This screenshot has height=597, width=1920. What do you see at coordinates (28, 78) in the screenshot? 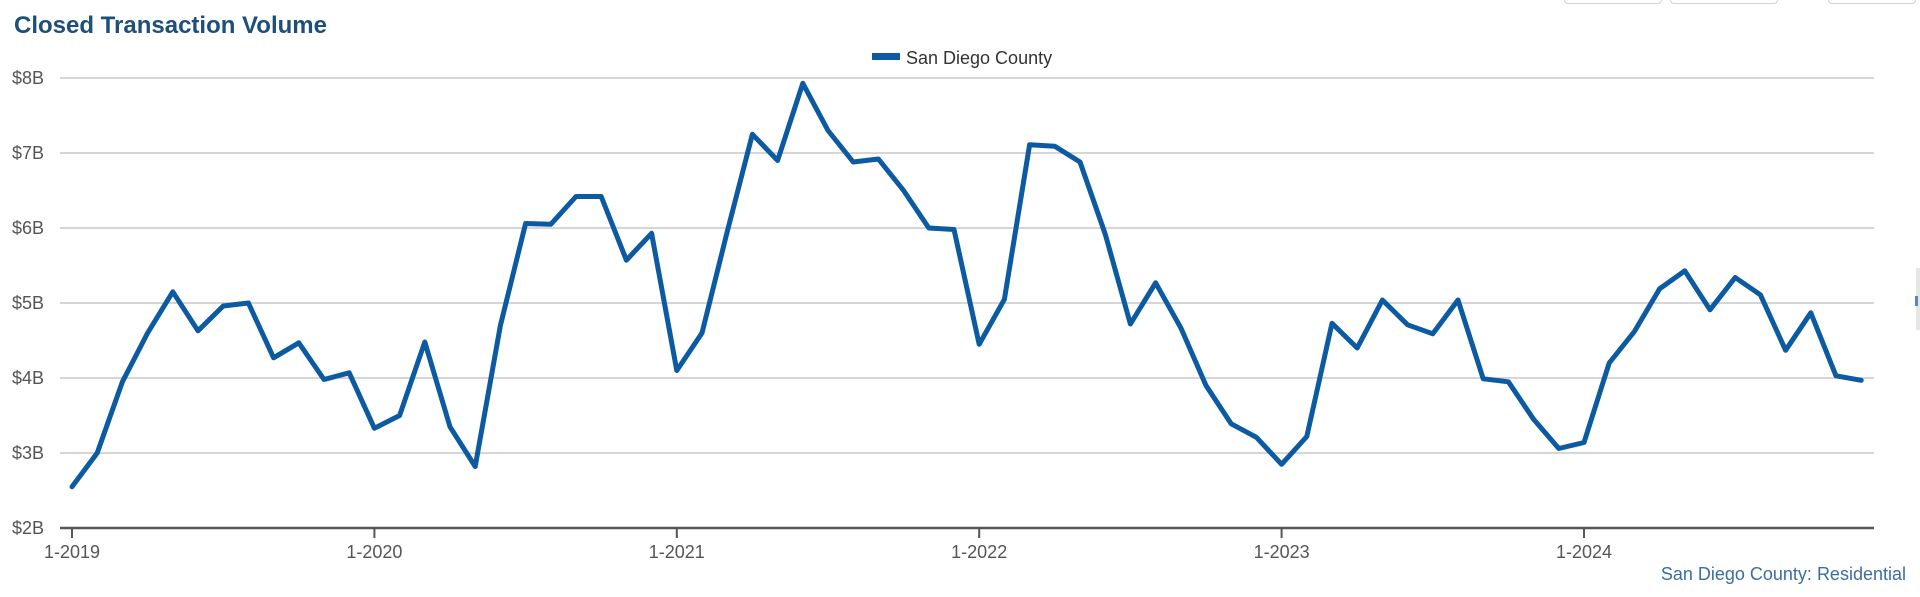
I see `y-tick-label: $8B` at bounding box center [28, 78].